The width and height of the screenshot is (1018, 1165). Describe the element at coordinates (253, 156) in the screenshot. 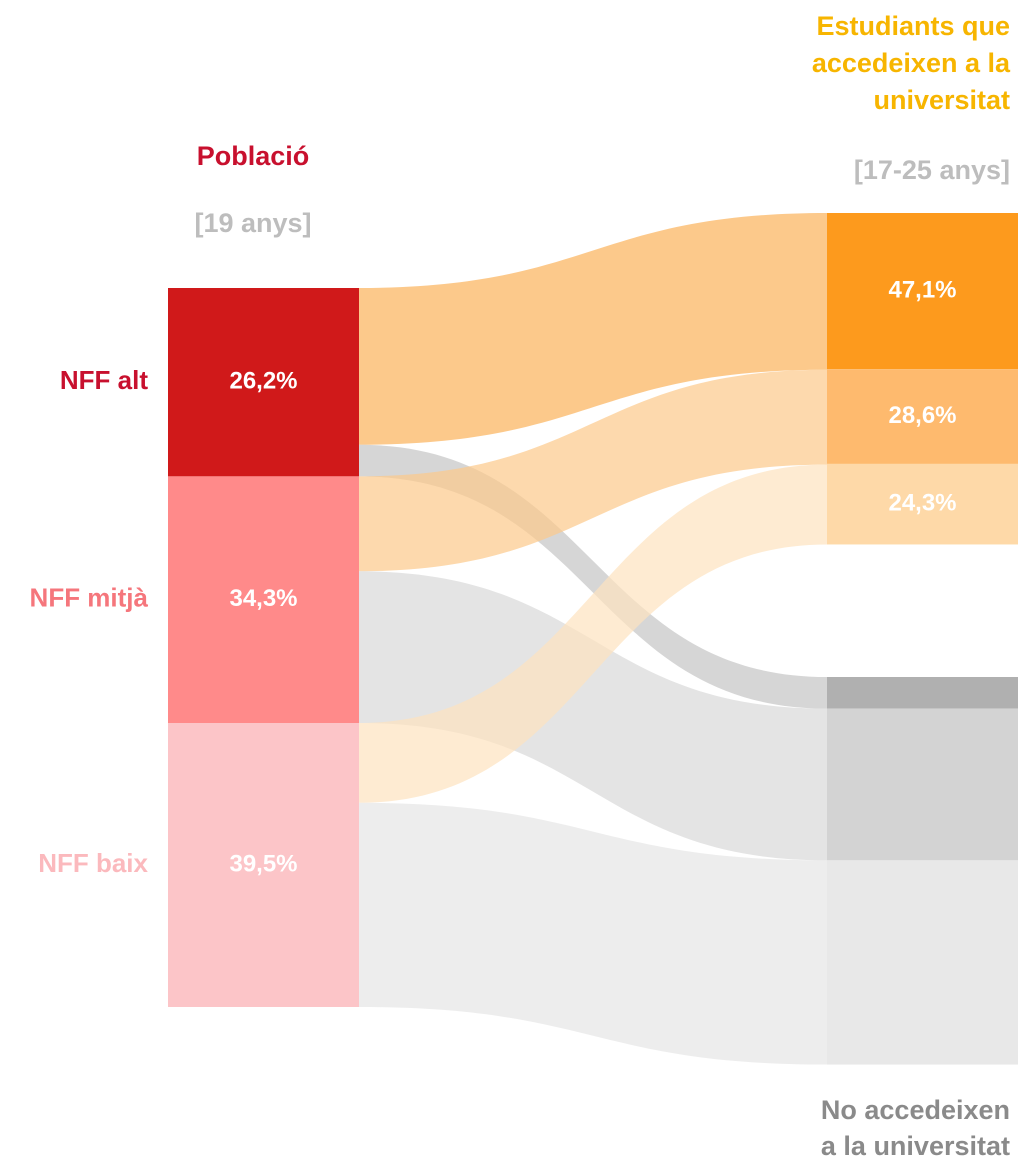

I see `source-title: Població` at that location.